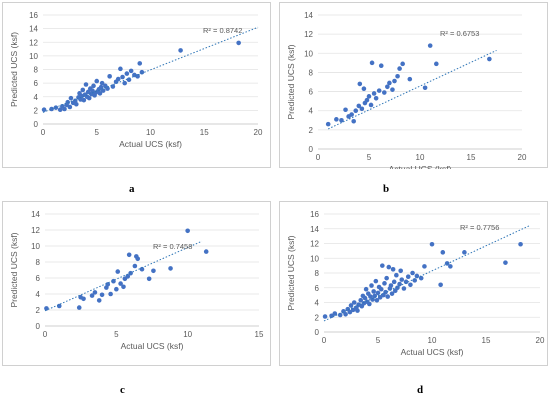 This screenshot has width=550, height=401. What do you see at coordinates (122, 390) in the screenshot?
I see `panel-label-c: c` at bounding box center [122, 390].